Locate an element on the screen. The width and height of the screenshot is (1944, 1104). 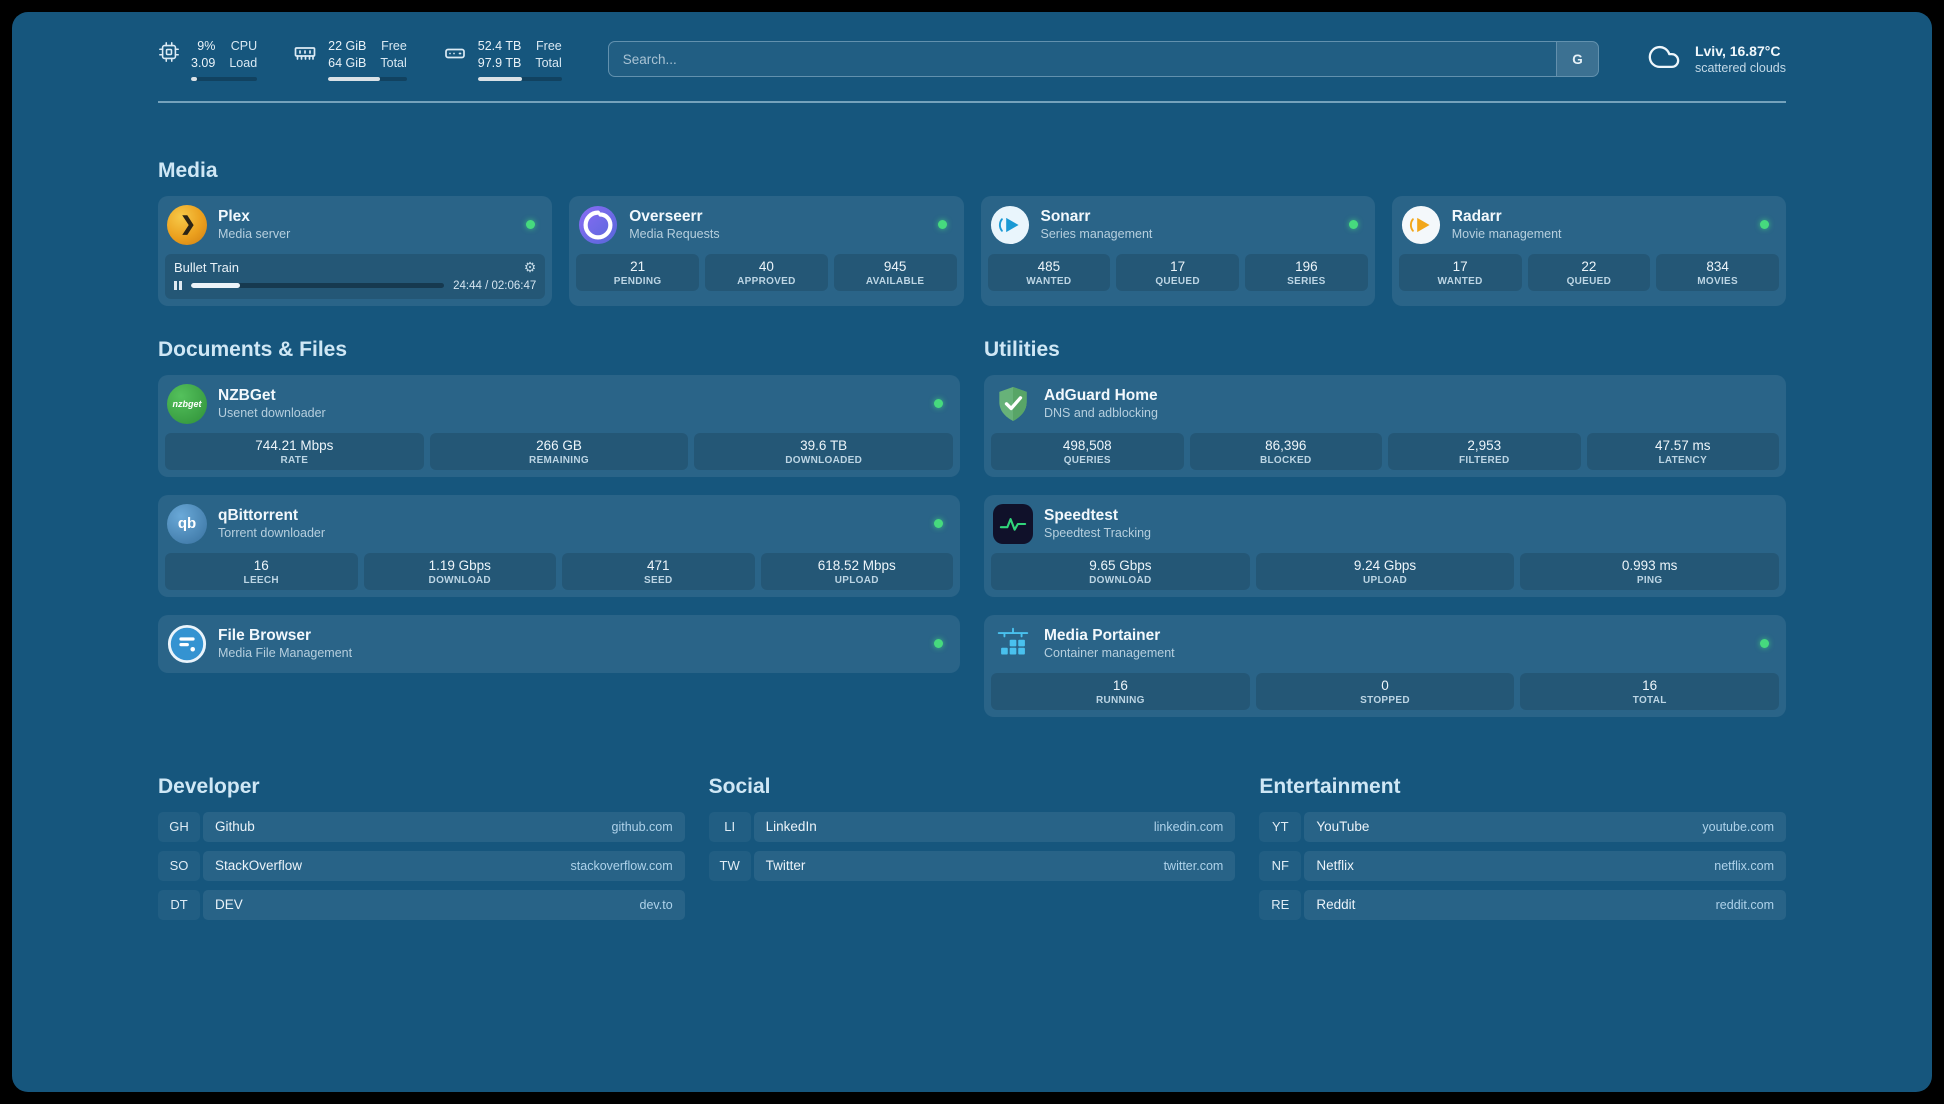
disk-total: 97.9 TB is located at coordinates (499, 62).